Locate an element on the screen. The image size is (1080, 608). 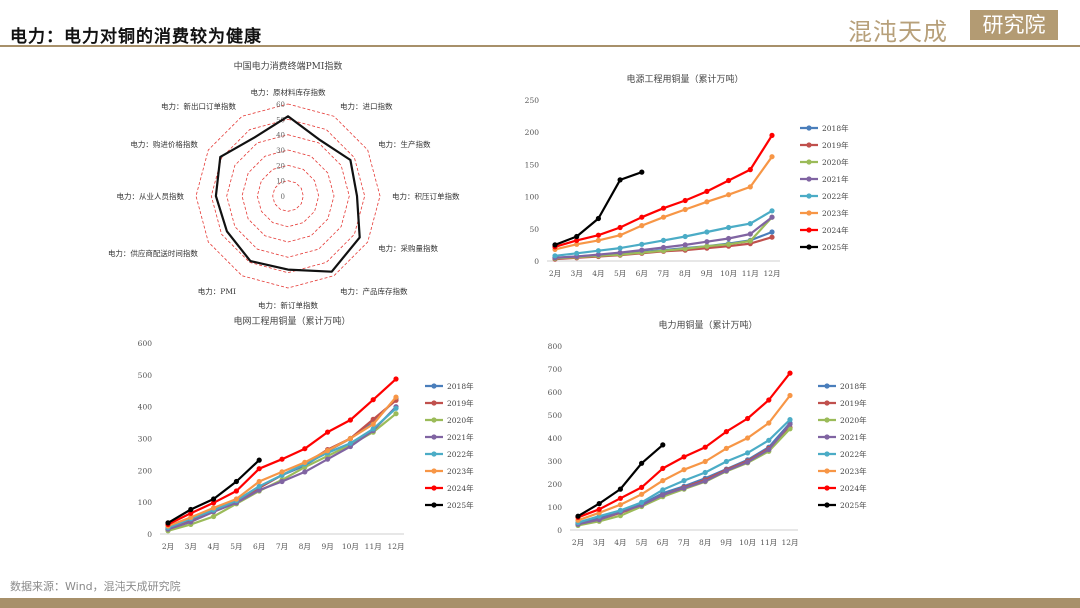
radar-axis-label: 电力：新出口订单指数 is located at coordinates (198, 106).